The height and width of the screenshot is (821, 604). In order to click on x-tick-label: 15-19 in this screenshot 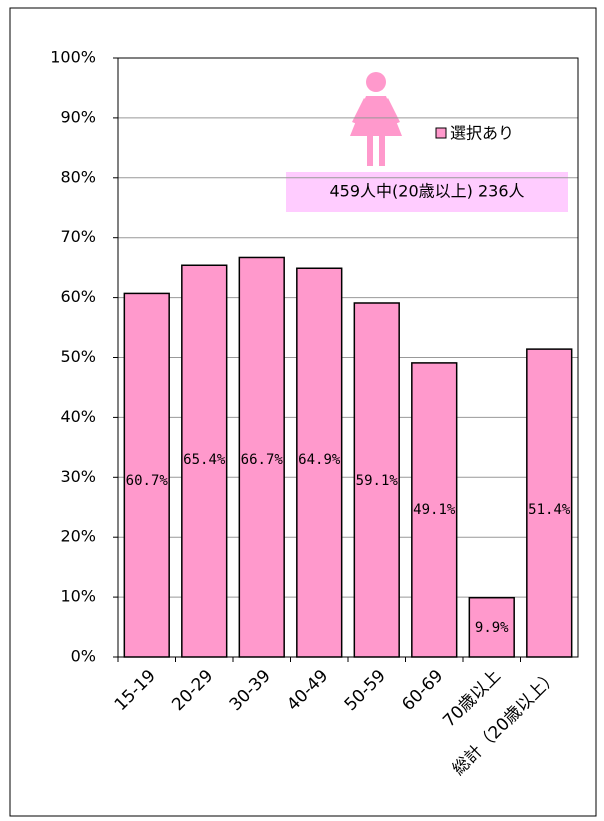, I will do `click(135, 690)`.